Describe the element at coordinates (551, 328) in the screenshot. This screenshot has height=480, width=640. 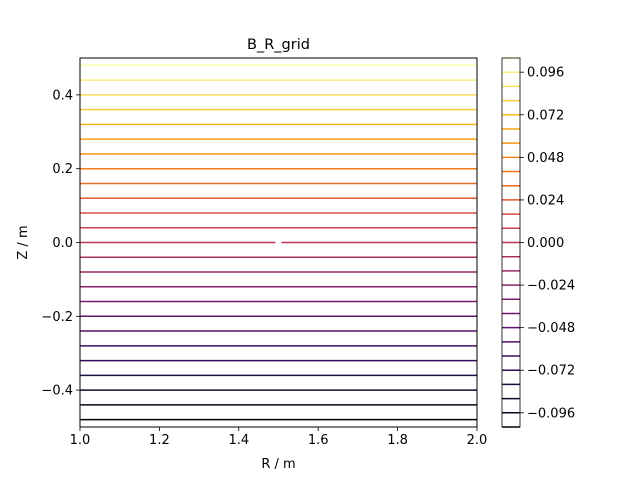
I see `colorbar-tick-label: −0.048` at that location.